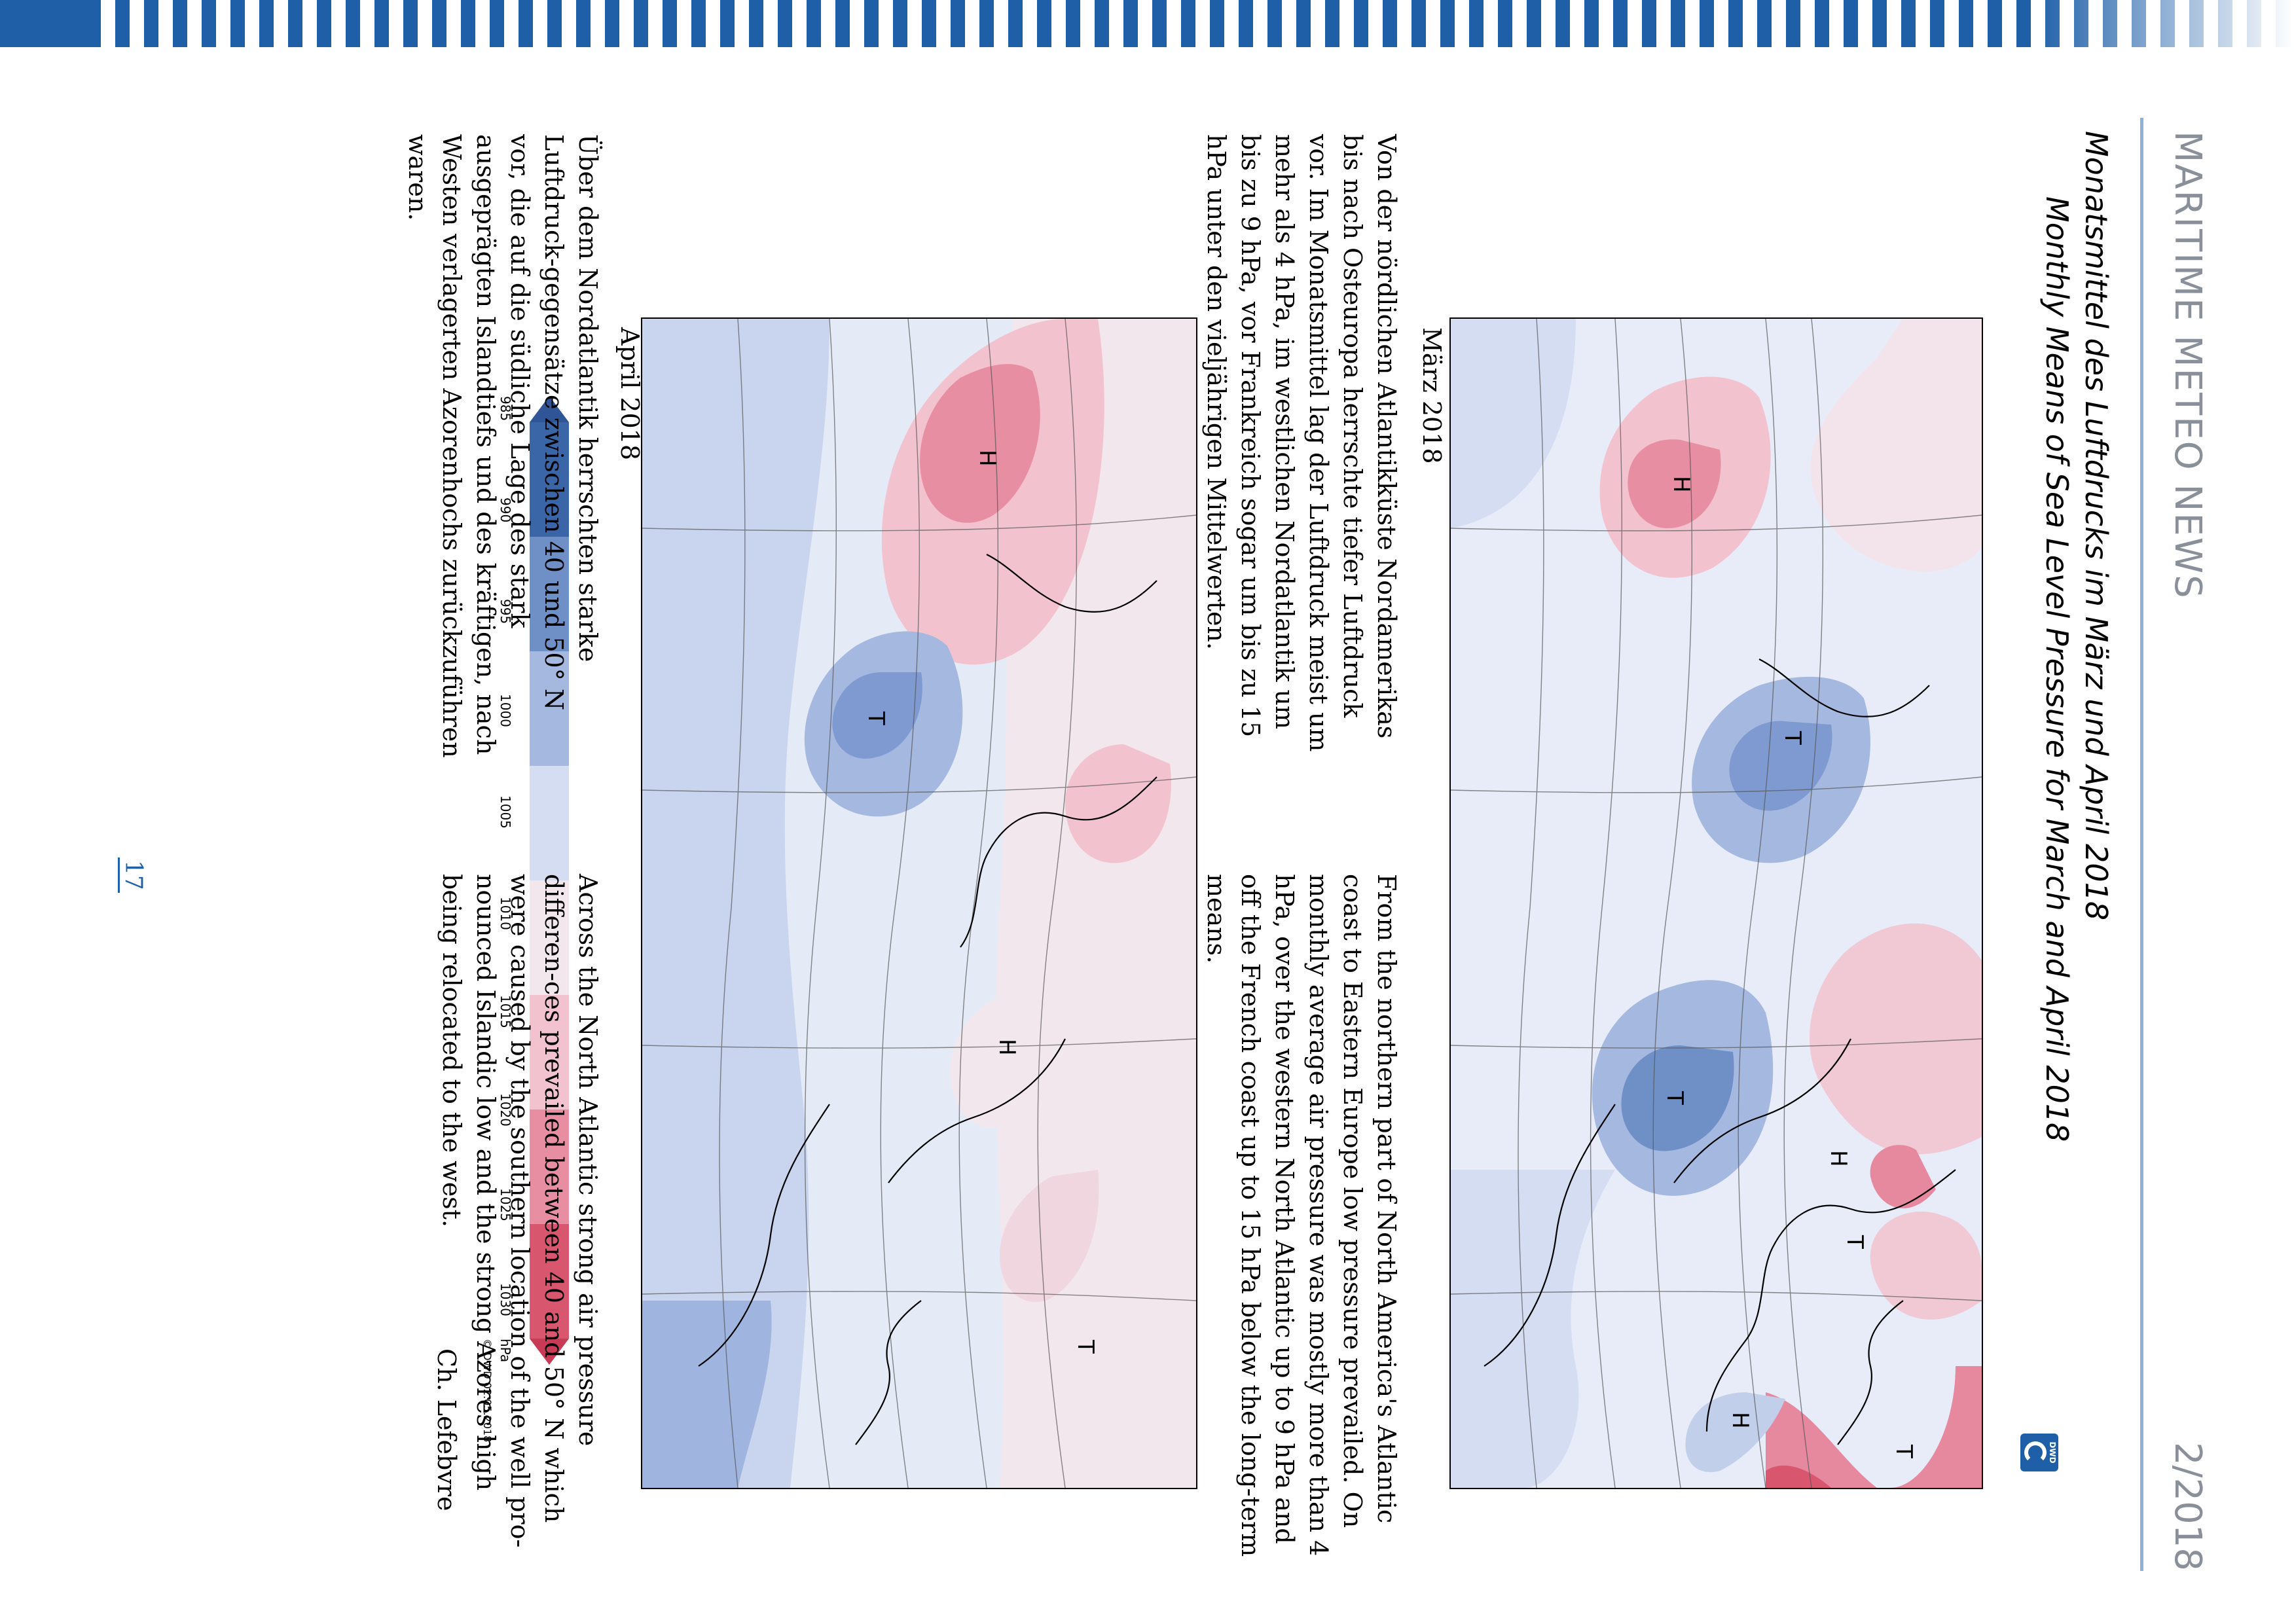 The width and height of the screenshot is (2294, 1624). I want to click on legend-arrow-low, so click(549, 409).